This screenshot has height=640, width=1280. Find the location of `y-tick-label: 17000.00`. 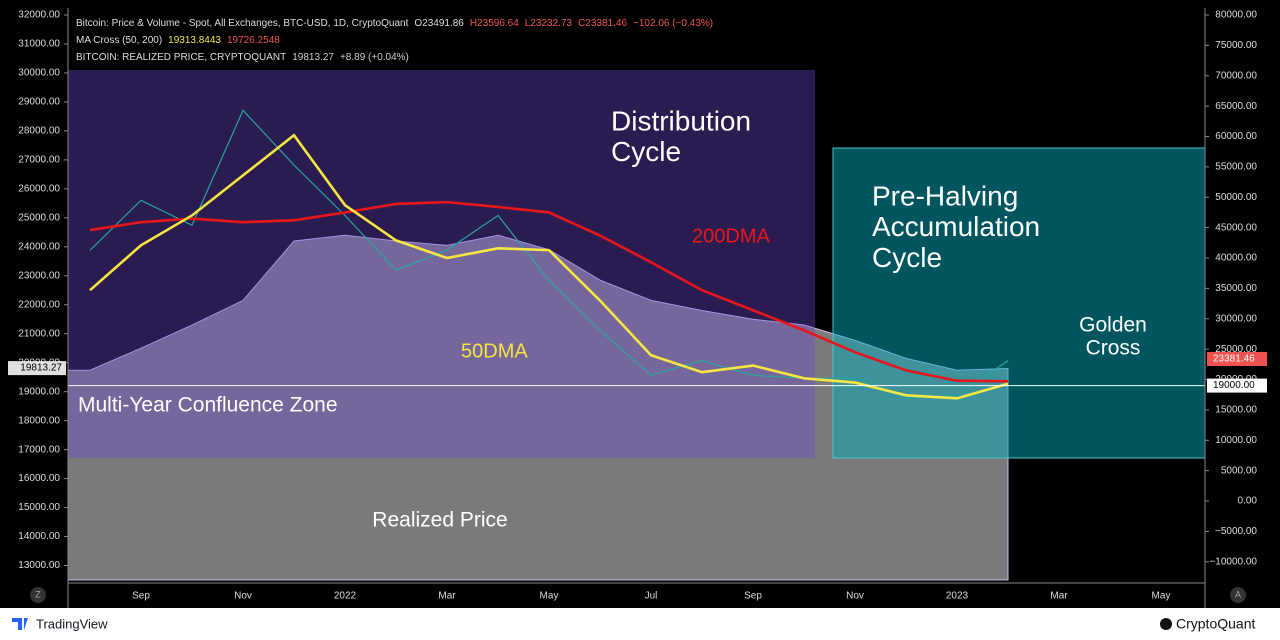

y-tick-label: 17000.00 is located at coordinates (39, 449).